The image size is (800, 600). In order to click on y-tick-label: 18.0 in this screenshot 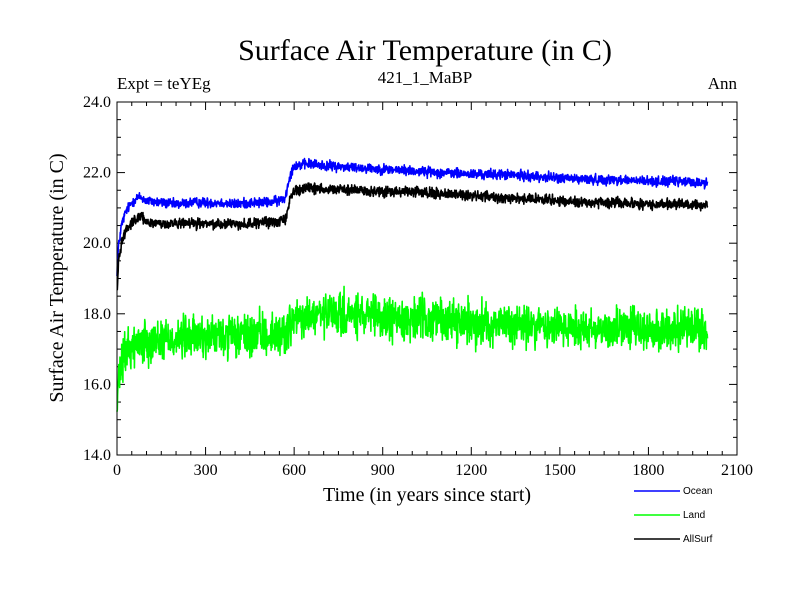, I will do `click(97, 314)`.